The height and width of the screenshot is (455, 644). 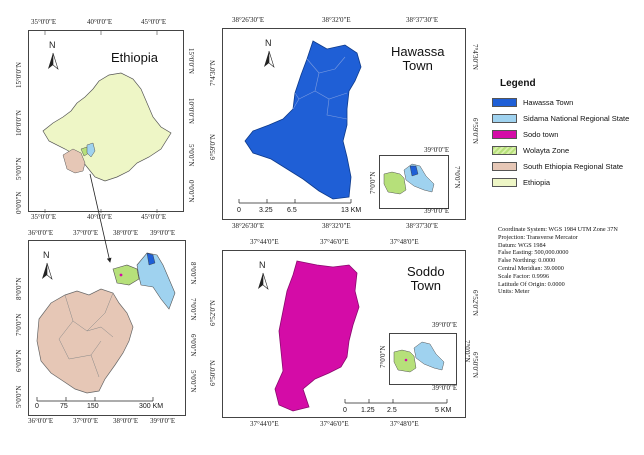 I want to click on projection-info-line: False Northing: 0.0000, so click(x=527, y=261).